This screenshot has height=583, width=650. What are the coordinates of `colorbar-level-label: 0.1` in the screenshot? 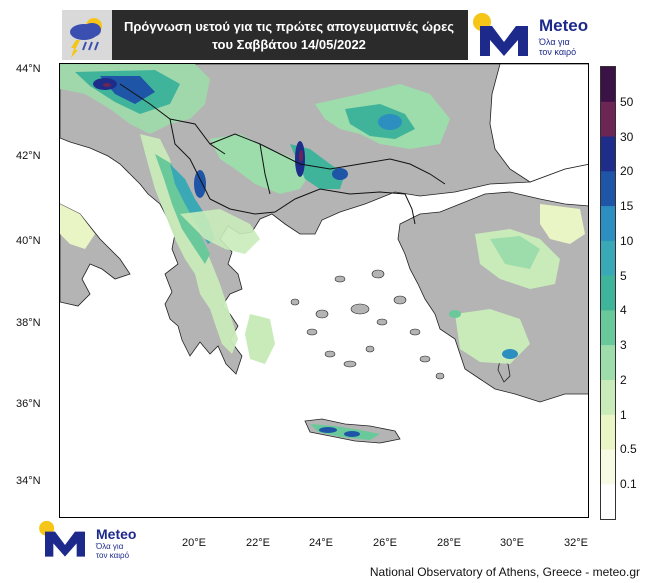 It's located at (628, 484).